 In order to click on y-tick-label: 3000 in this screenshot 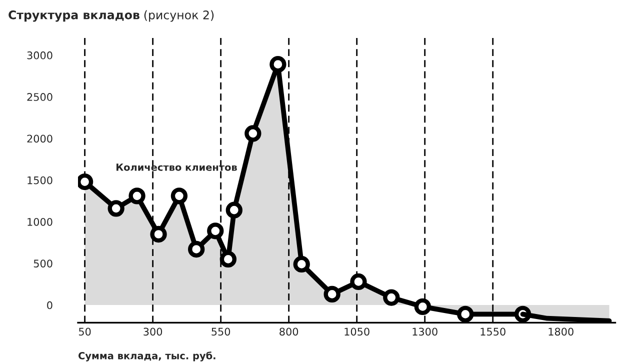, I will do `click(39, 55)`.